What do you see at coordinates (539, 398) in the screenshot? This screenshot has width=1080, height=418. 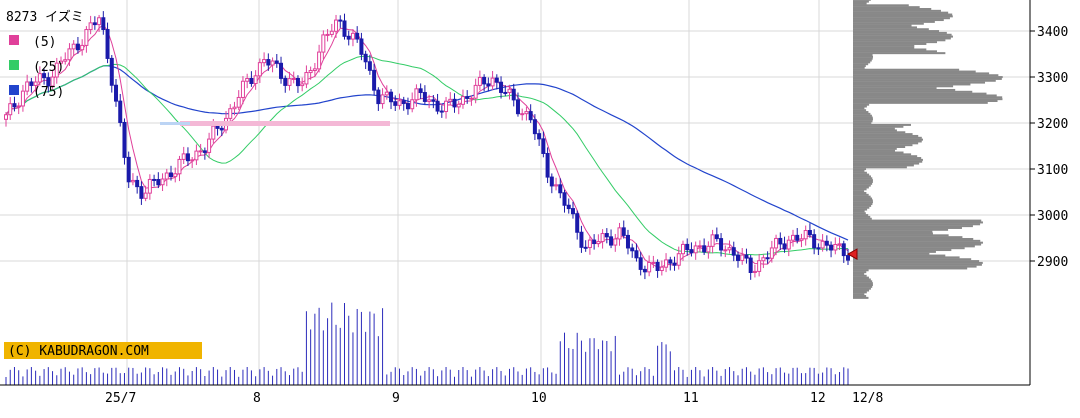 I see `x-tick-label: 10` at bounding box center [539, 398].